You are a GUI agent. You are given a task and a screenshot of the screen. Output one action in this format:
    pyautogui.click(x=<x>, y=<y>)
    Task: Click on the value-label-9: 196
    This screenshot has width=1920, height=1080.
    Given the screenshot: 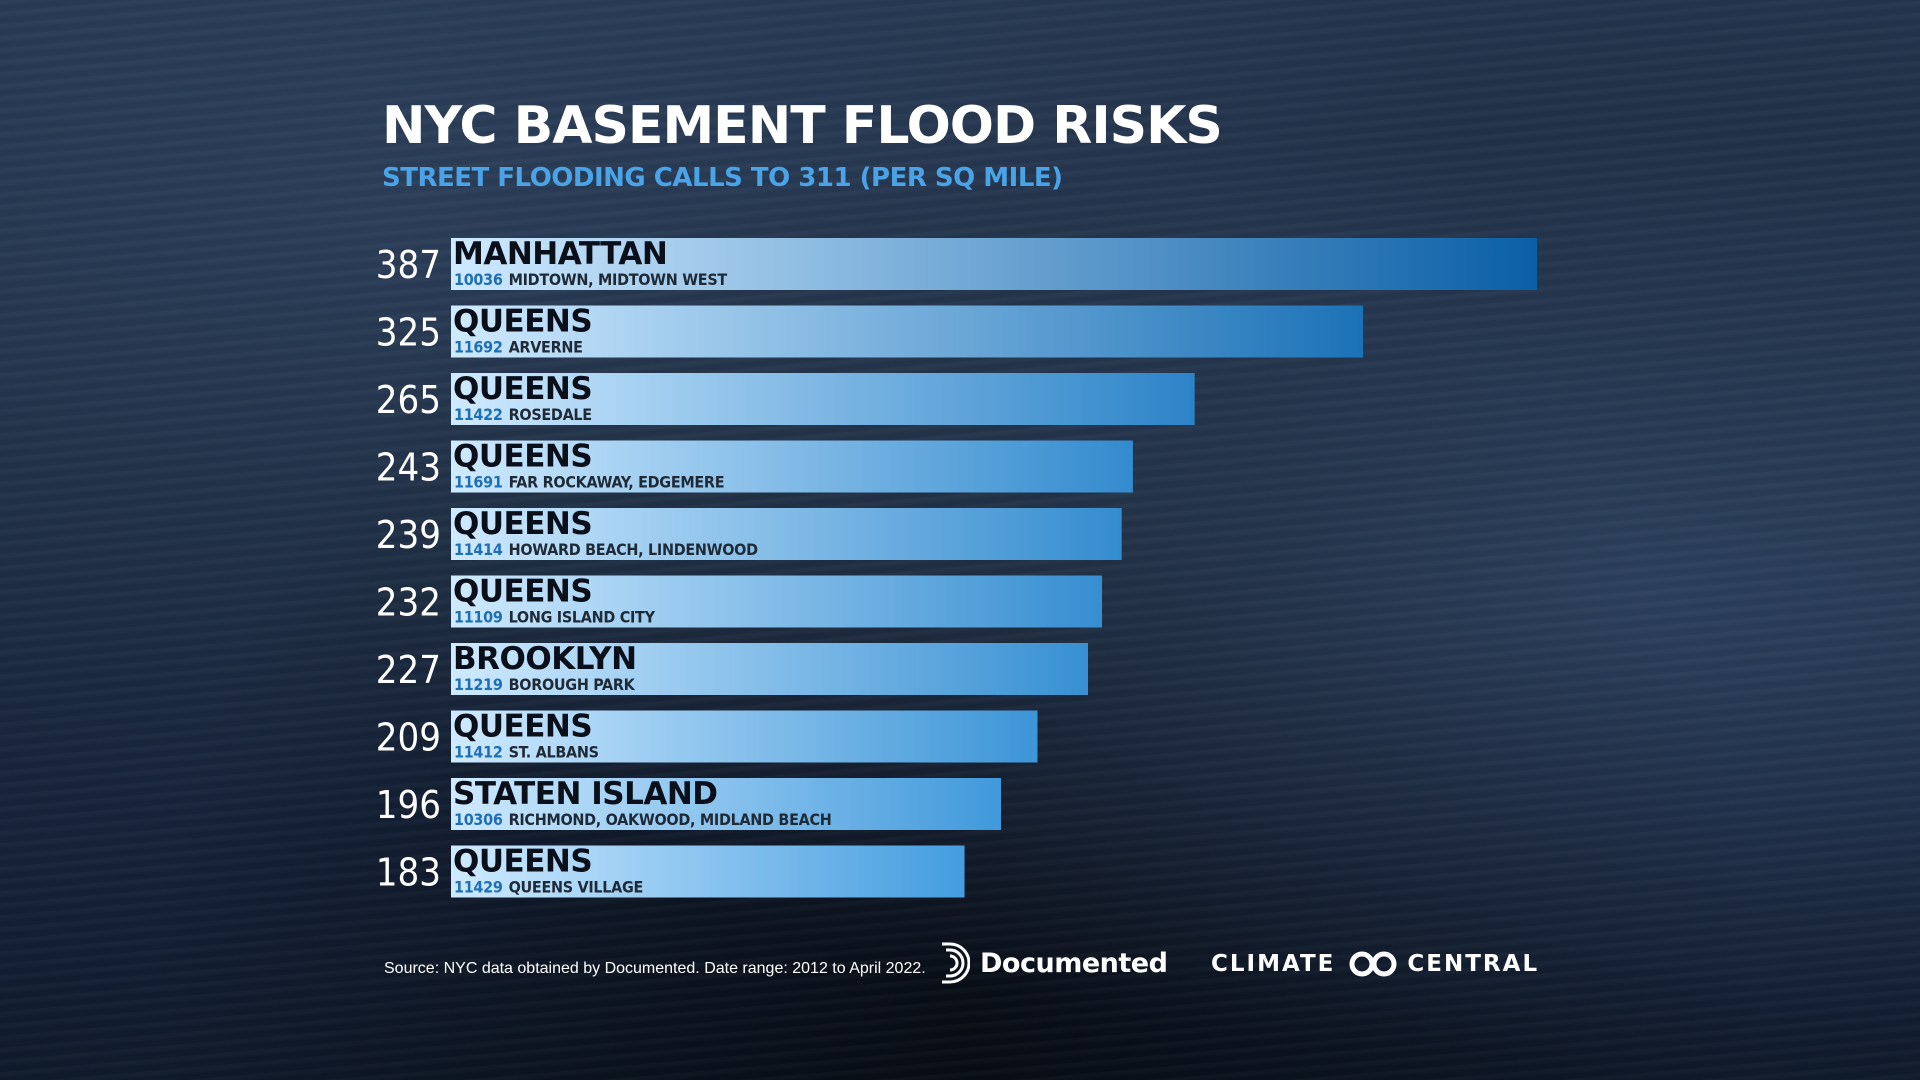 What is the action you would take?
    pyautogui.click(x=408, y=805)
    